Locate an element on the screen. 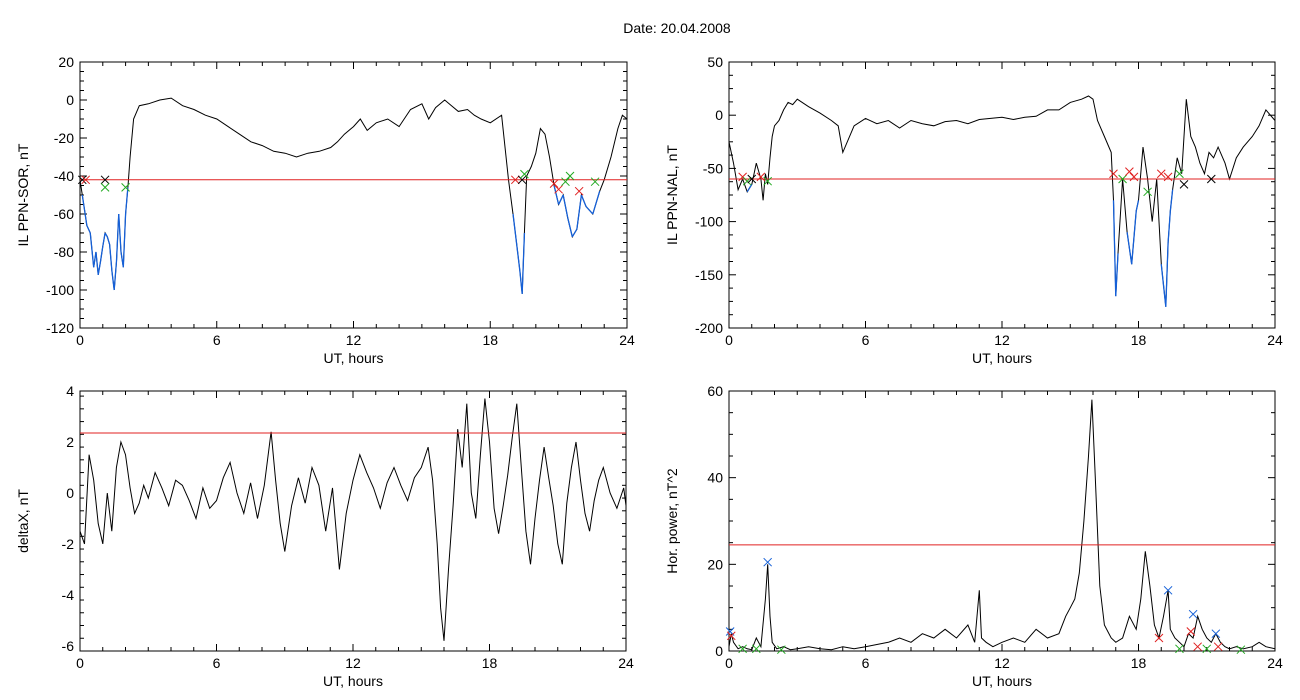 This screenshot has width=1300, height=700. y-tick-label: 4 is located at coordinates (70, 391).